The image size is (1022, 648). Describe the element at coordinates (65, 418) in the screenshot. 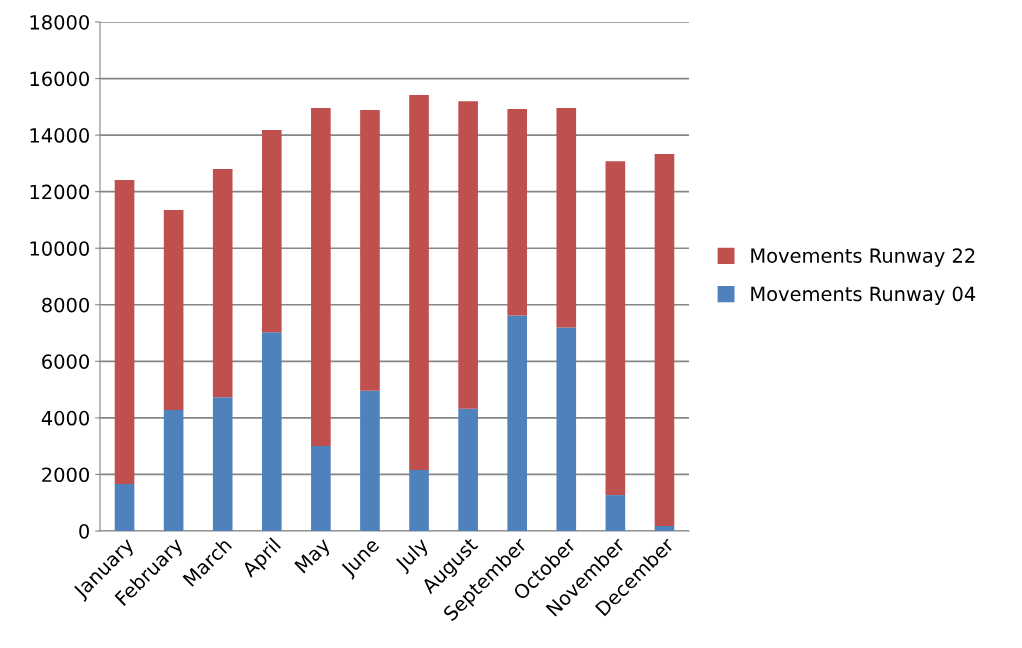

I see `y-tick-label: 4000` at that location.